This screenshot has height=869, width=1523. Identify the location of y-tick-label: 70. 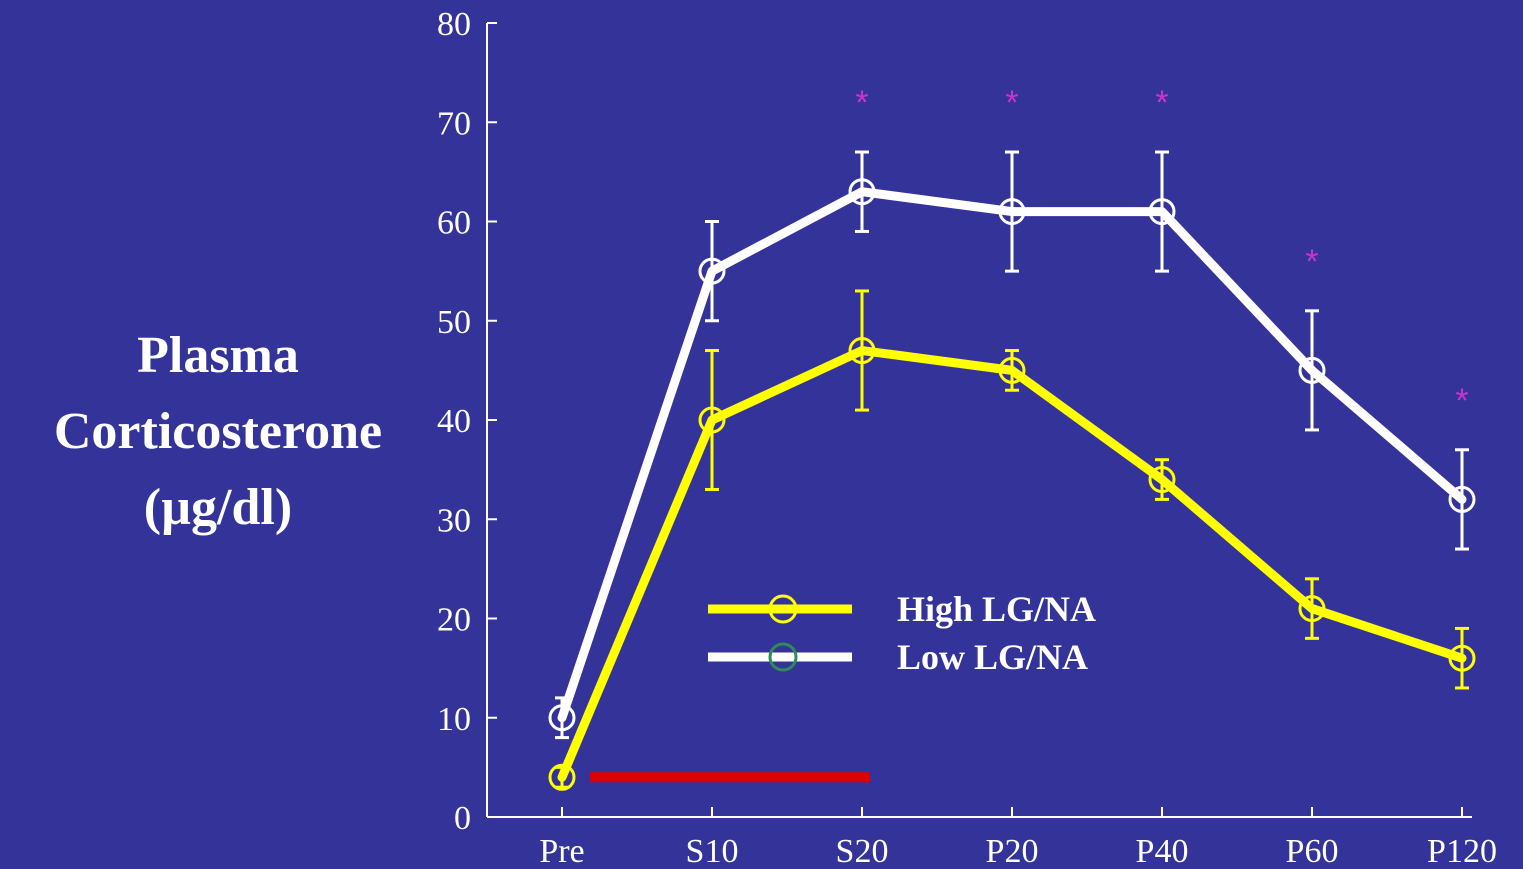
(454, 123).